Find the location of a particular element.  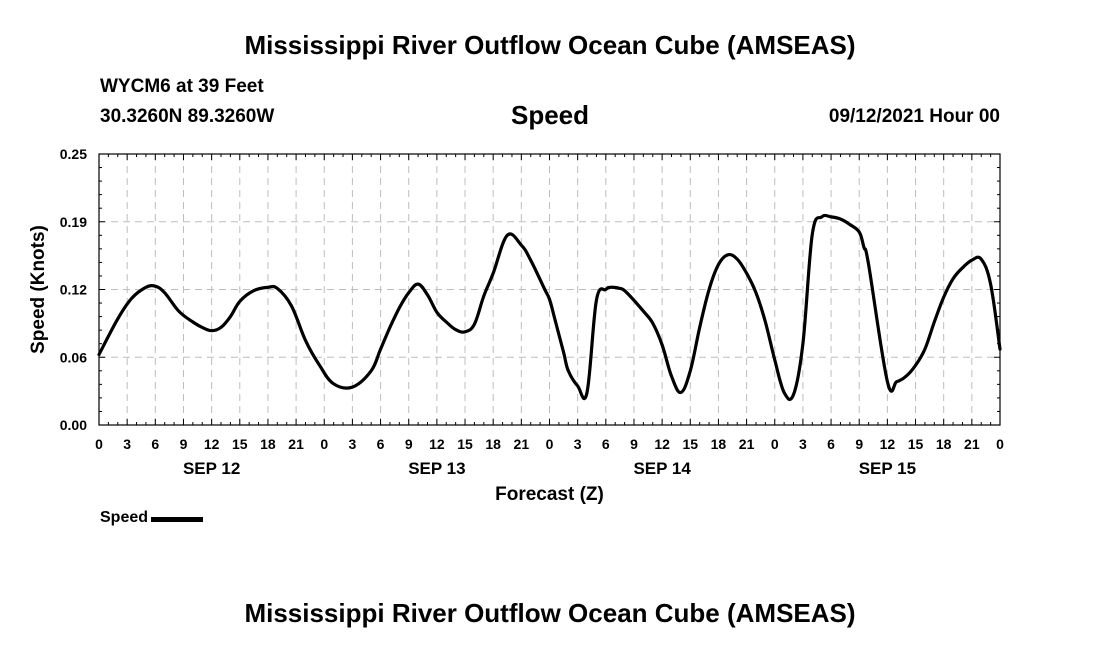

y-tick-label: 0.12 is located at coordinates (73, 290).